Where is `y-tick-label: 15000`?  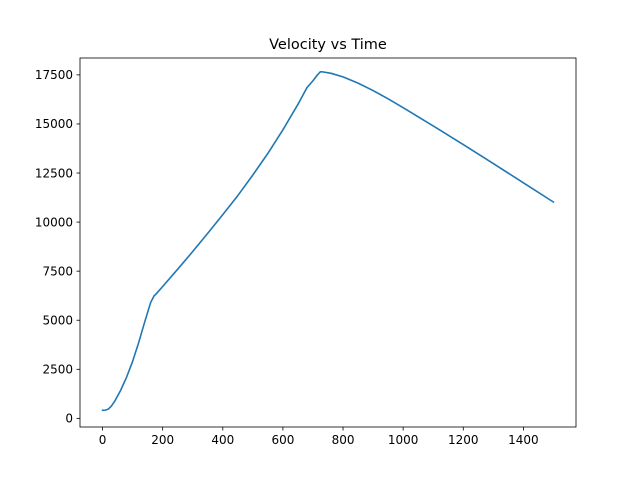 y-tick-label: 15000 is located at coordinates (54, 124).